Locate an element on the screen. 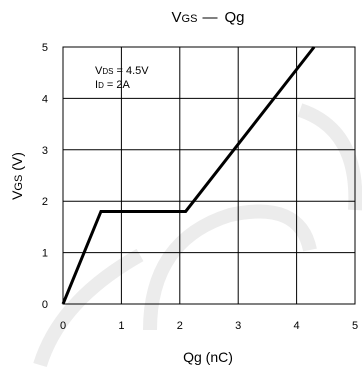 The image size is (362, 369). y-axis-label: VGS (V) is located at coordinates (17, 176).